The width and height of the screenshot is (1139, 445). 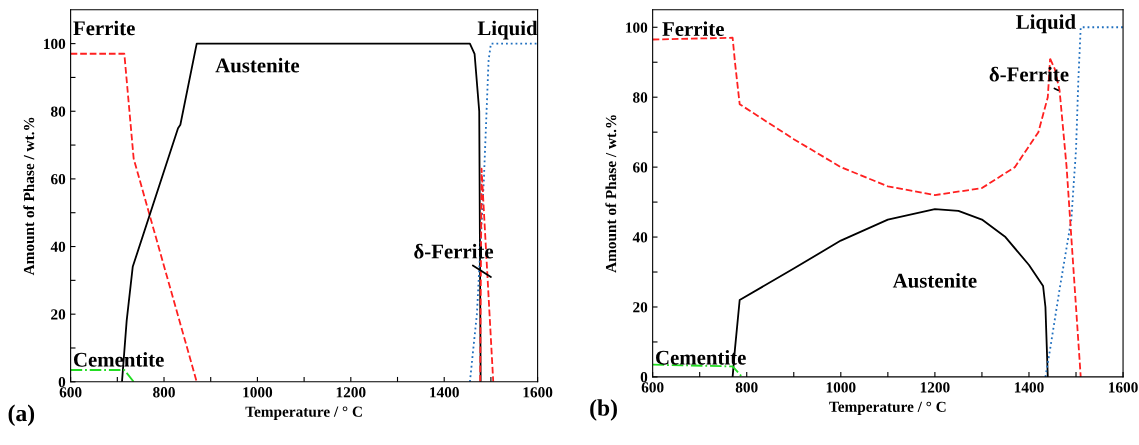 What do you see at coordinates (1029, 74) in the screenshot?
I see `series-label: δ-Ferrite` at bounding box center [1029, 74].